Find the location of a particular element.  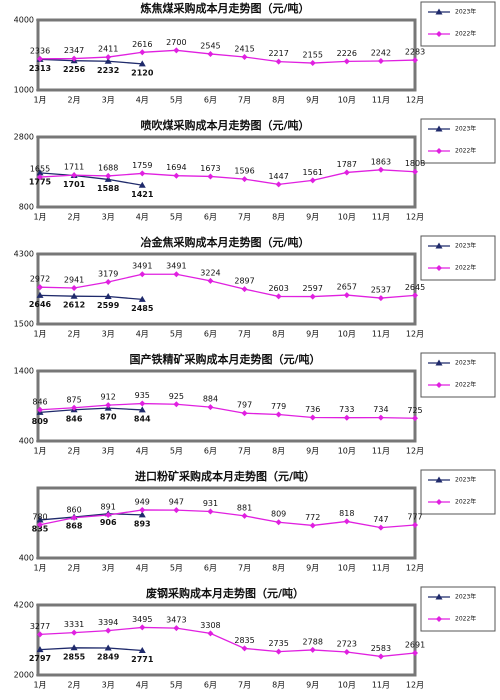

value-label: 1447 is located at coordinates (278, 176).